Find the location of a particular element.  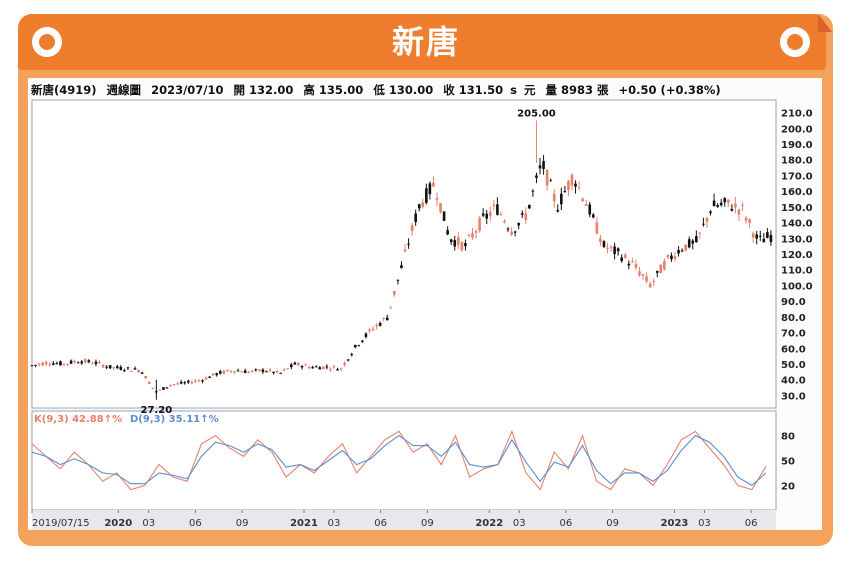

x-tick-label: 2019/07/15 is located at coordinates (61, 523).